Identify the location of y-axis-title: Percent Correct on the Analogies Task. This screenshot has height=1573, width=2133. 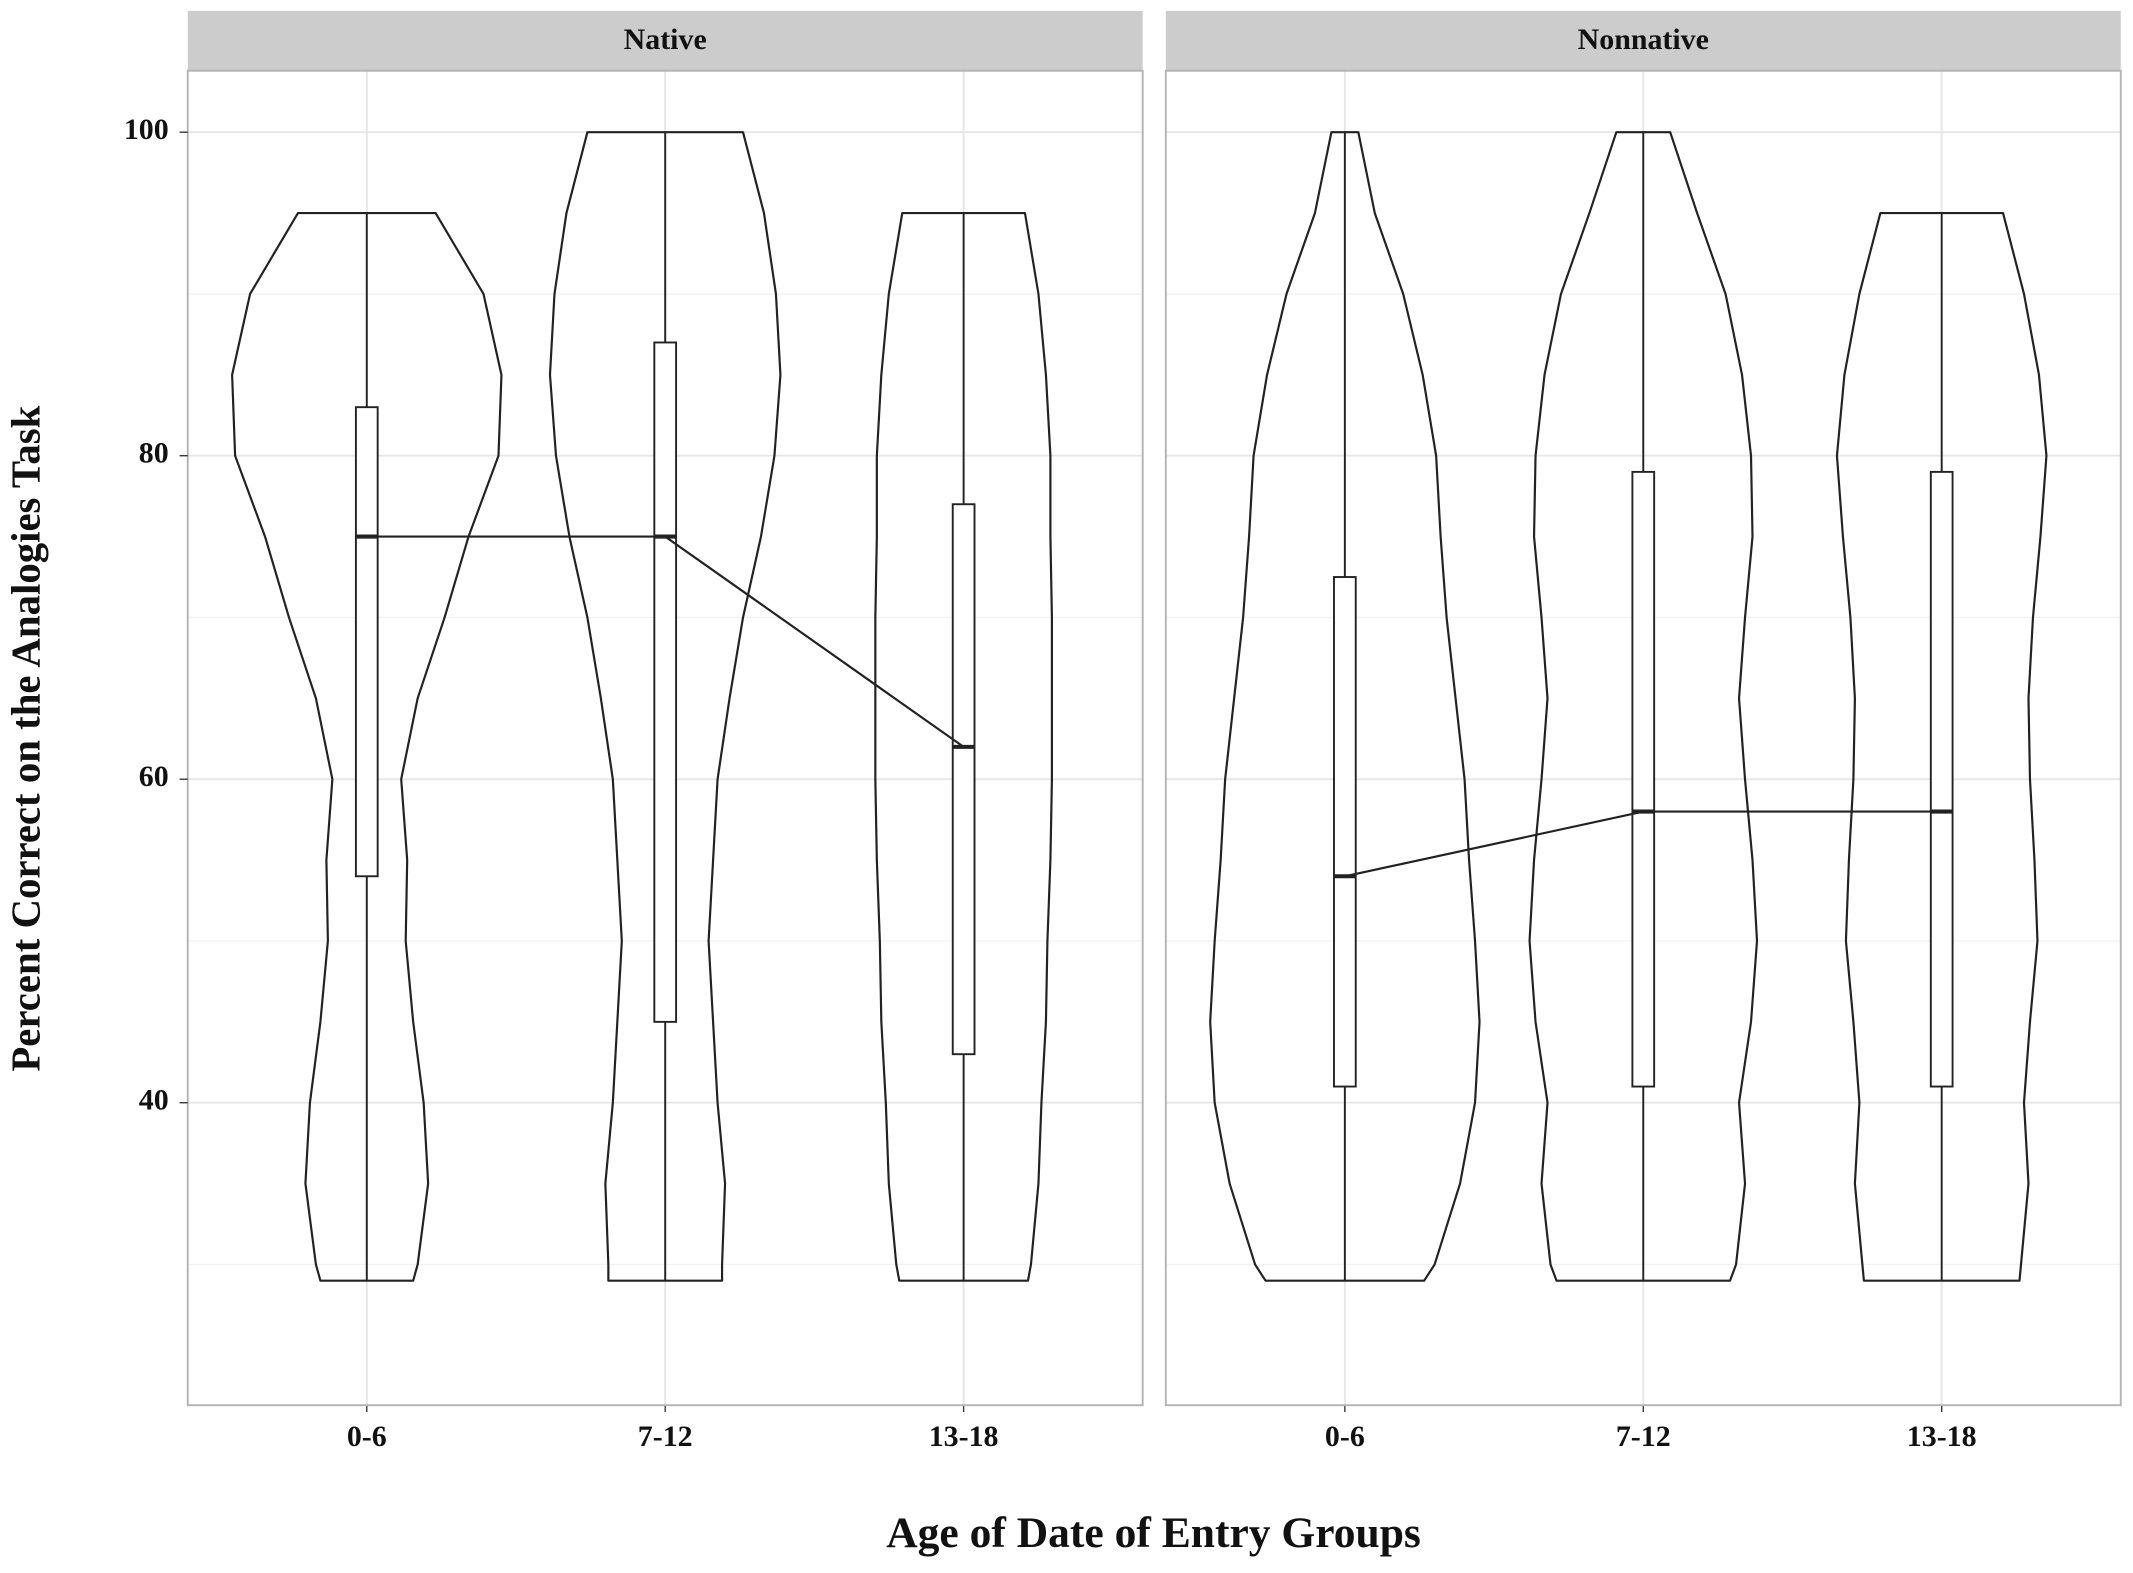
(25, 738).